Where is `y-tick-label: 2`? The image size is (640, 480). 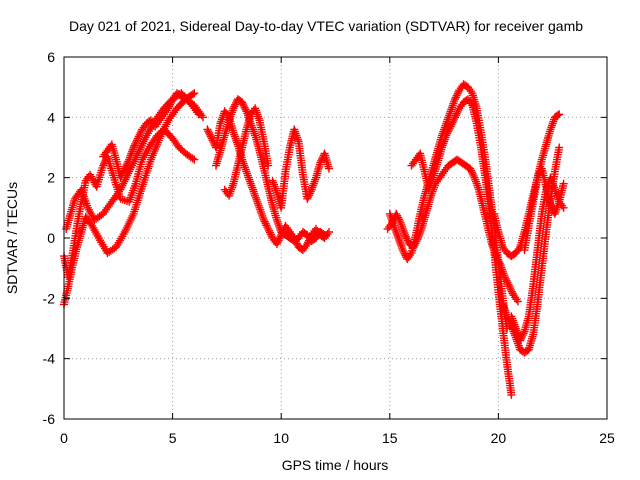 y-tick-label: 2 is located at coordinates (51, 178).